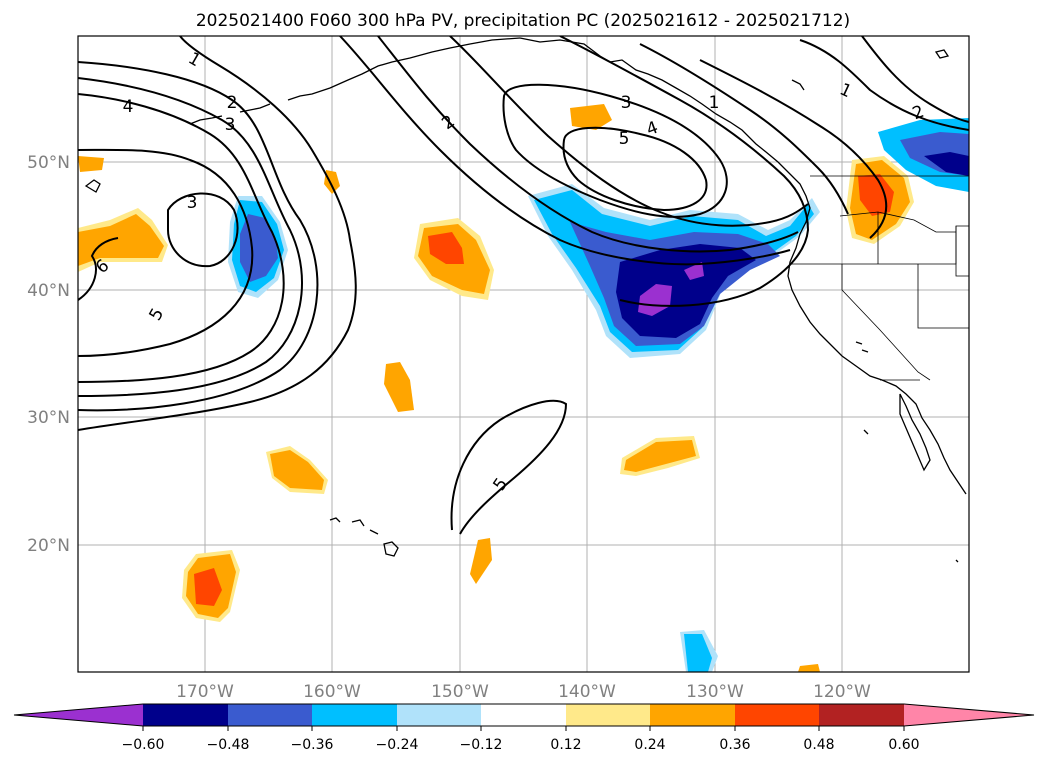 The image size is (1047, 765). Describe the element at coordinates (587, 692) in the screenshot. I see `lon-label-140w: 140°W` at that location.